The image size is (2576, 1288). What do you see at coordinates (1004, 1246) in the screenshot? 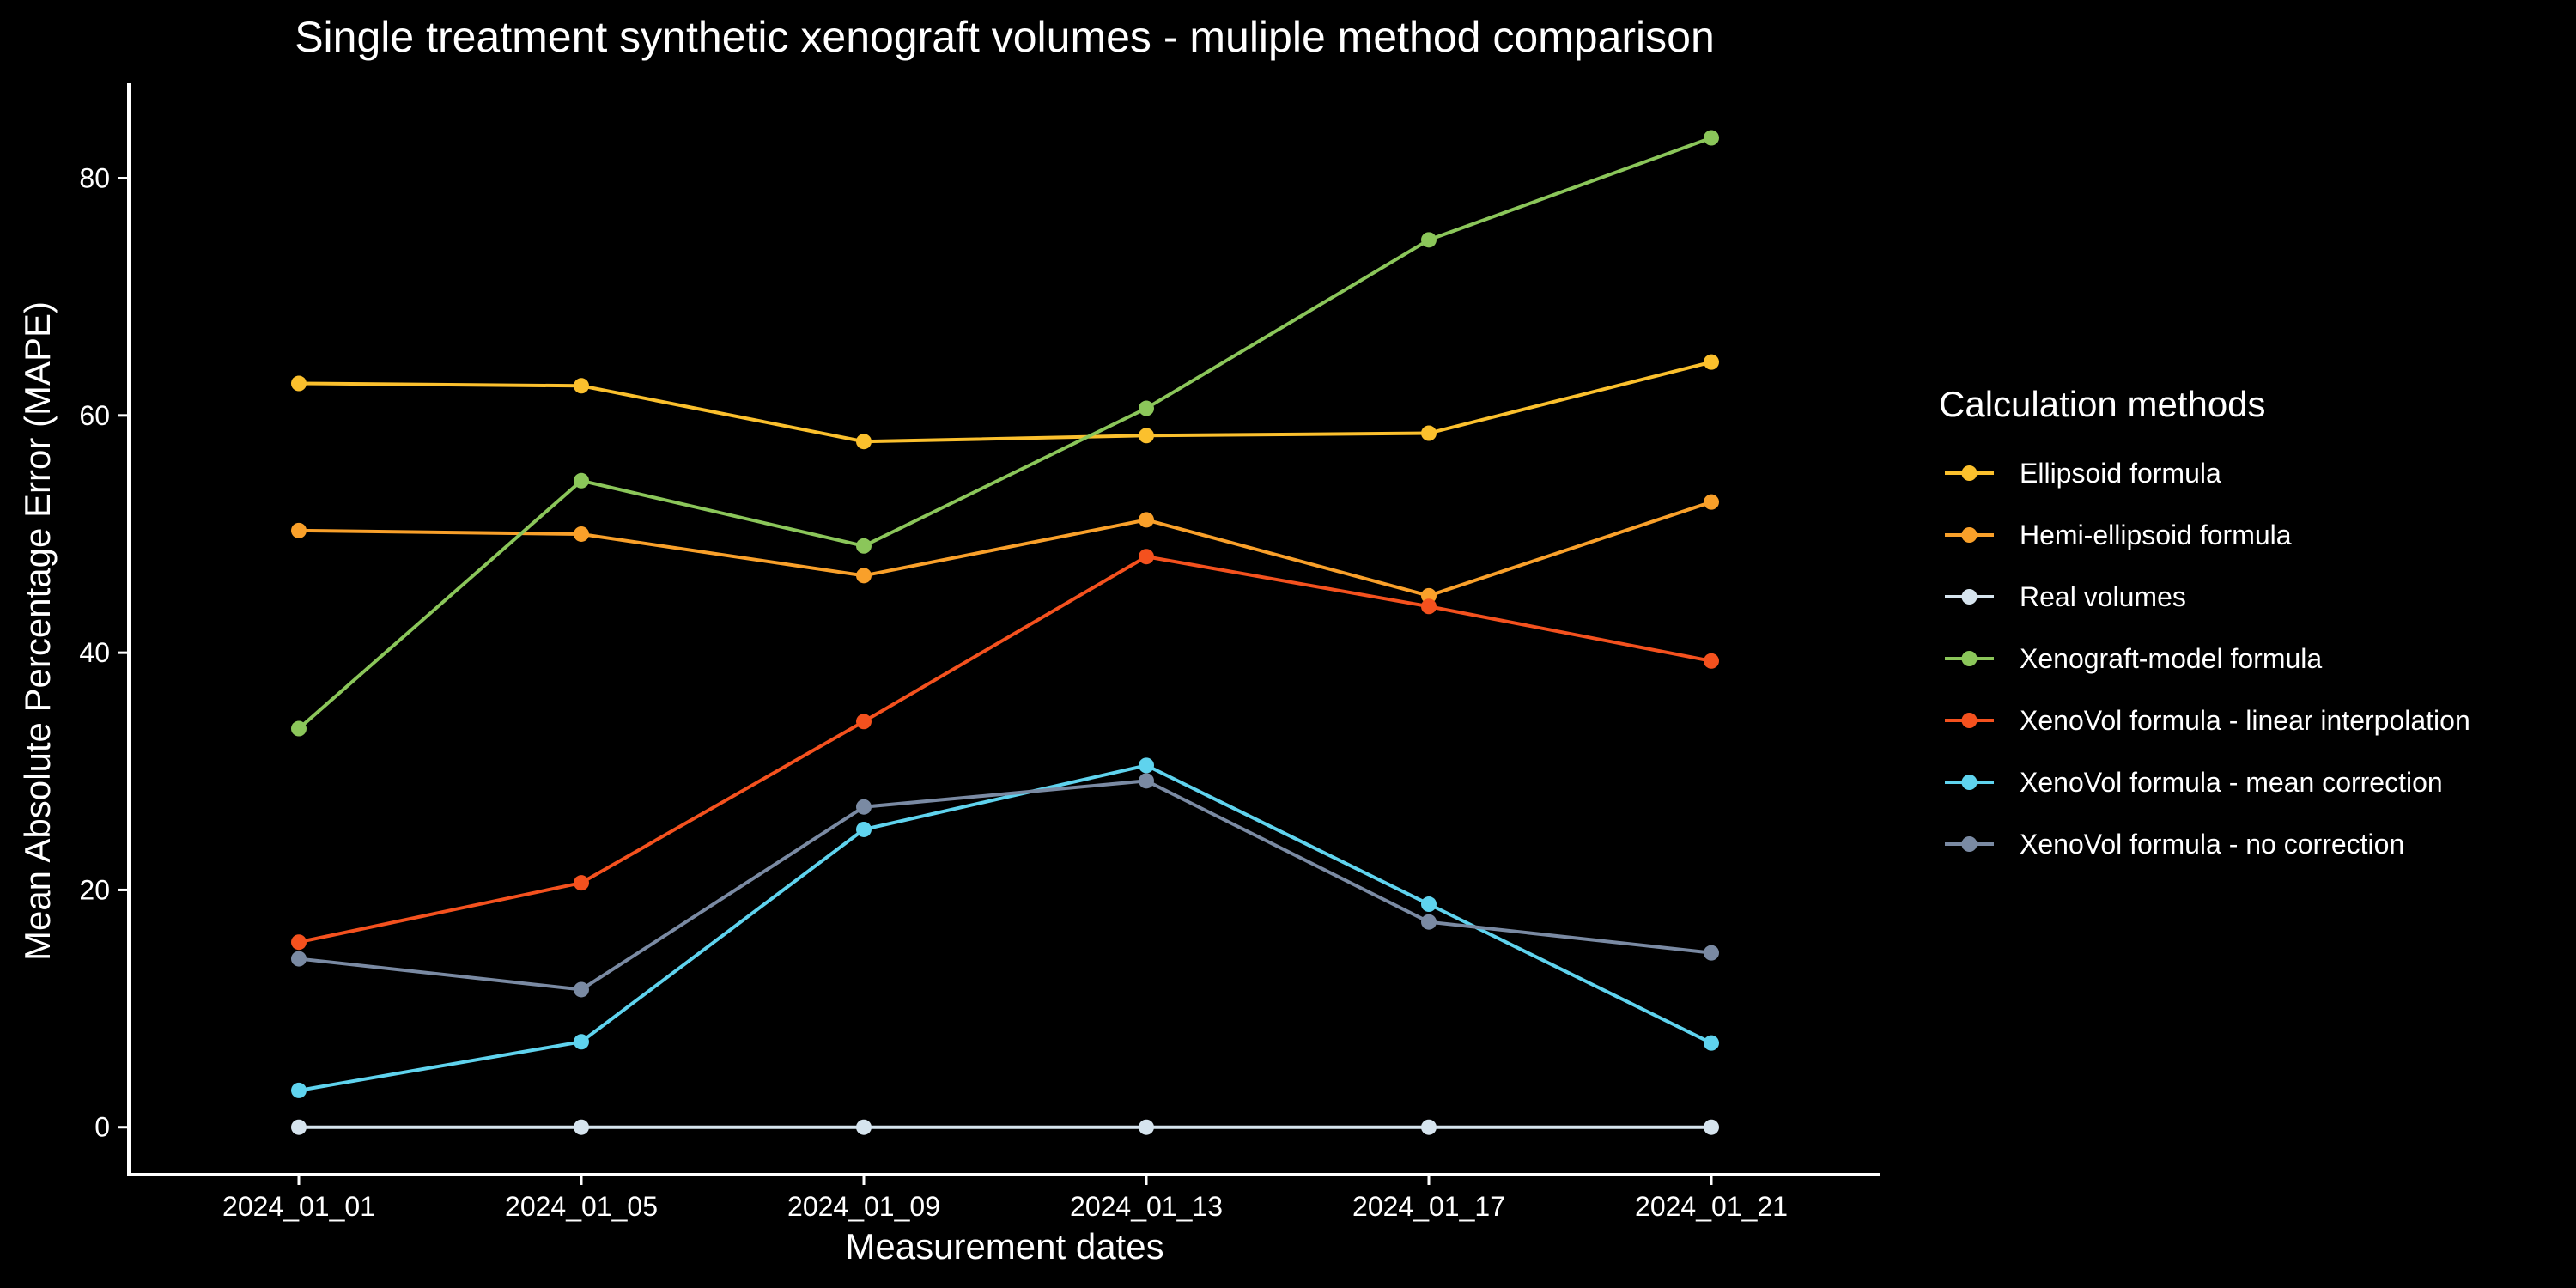
I see `x-axis-label: Measurement dates` at bounding box center [1004, 1246].